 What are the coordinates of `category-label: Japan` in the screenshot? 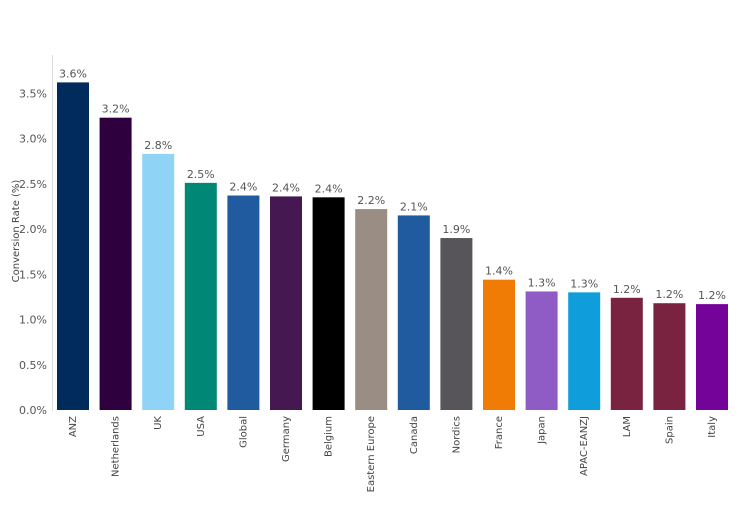 It's located at (542, 430).